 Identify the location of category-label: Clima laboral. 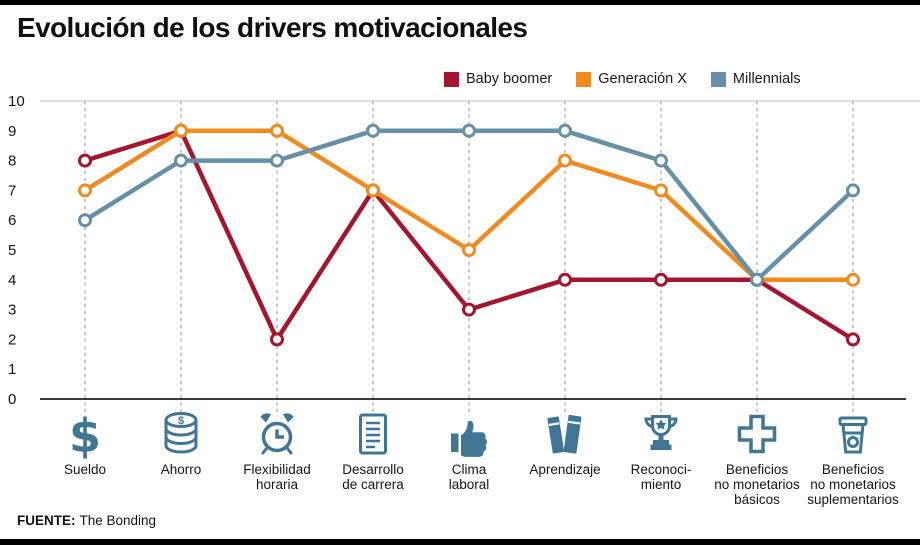
(469, 477).